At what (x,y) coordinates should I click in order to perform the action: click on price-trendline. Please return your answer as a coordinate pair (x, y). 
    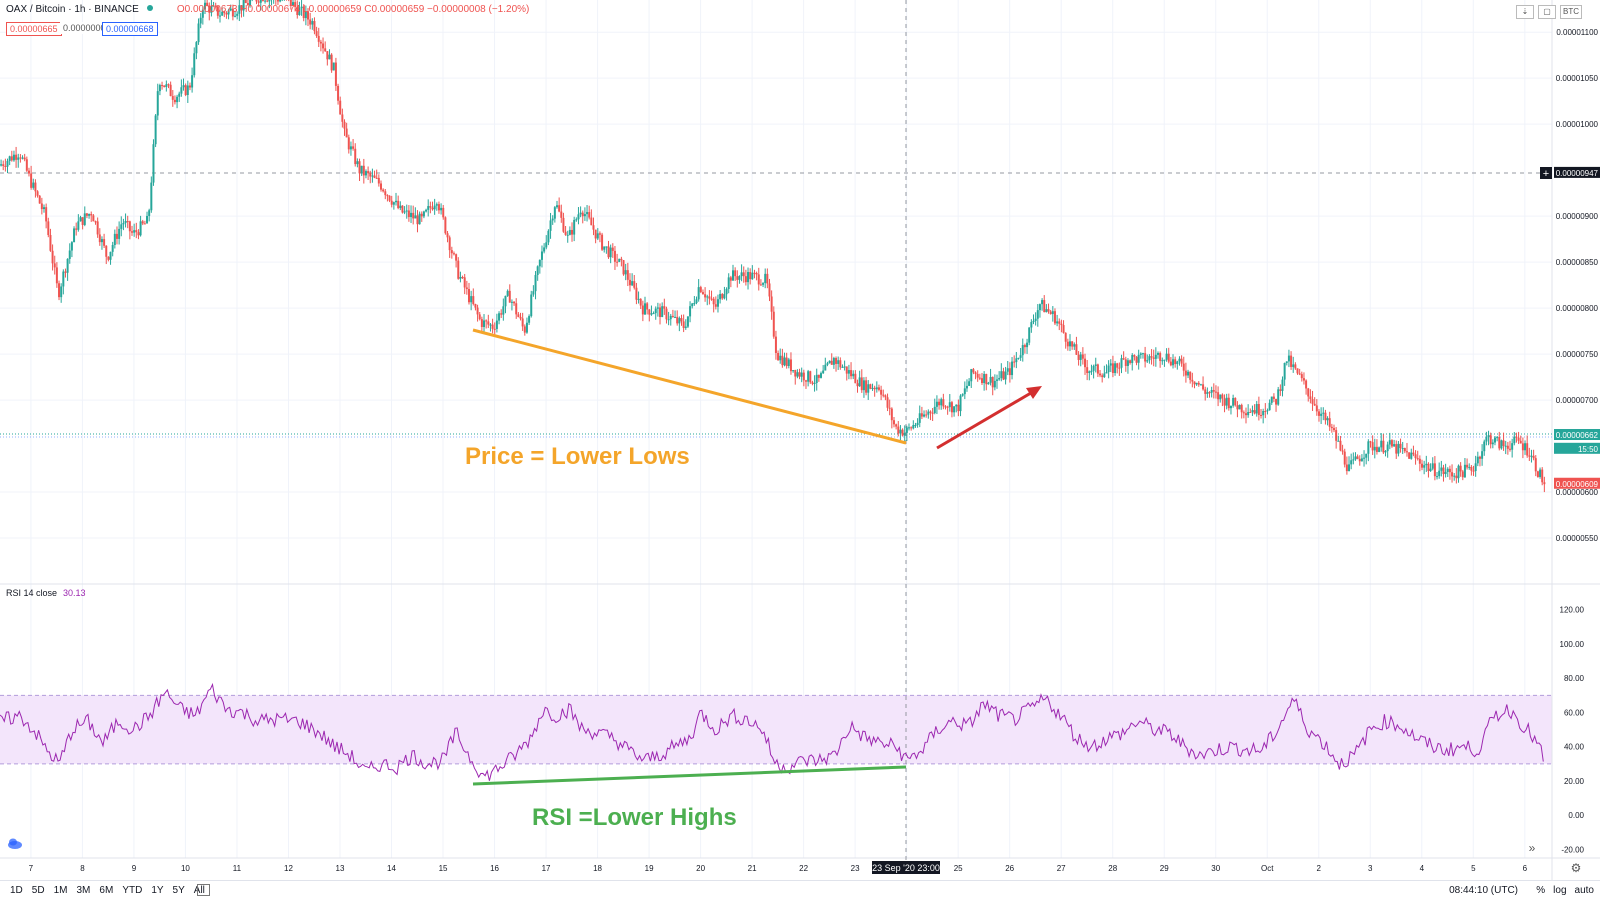
    Looking at the image, I should click on (689, 386).